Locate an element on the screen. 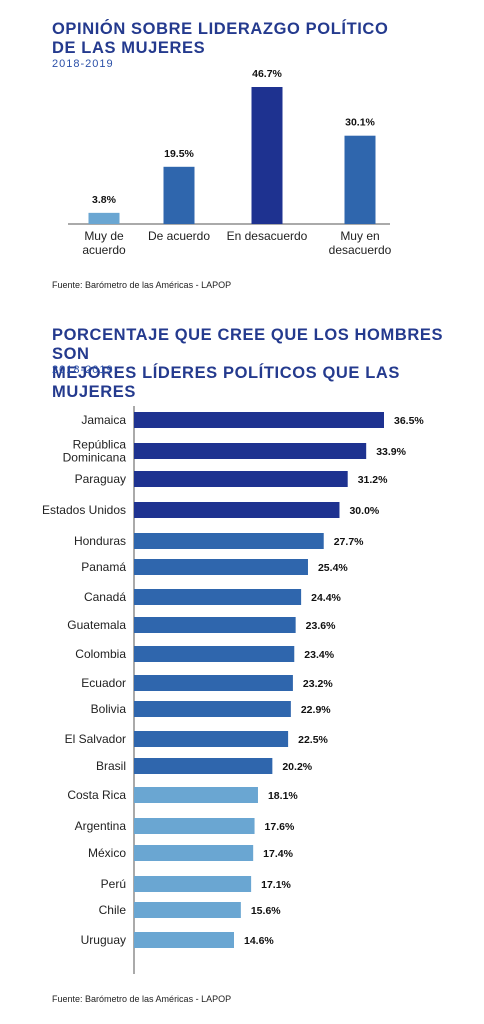  chart1-value-label: 19.5% is located at coordinates (179, 154).